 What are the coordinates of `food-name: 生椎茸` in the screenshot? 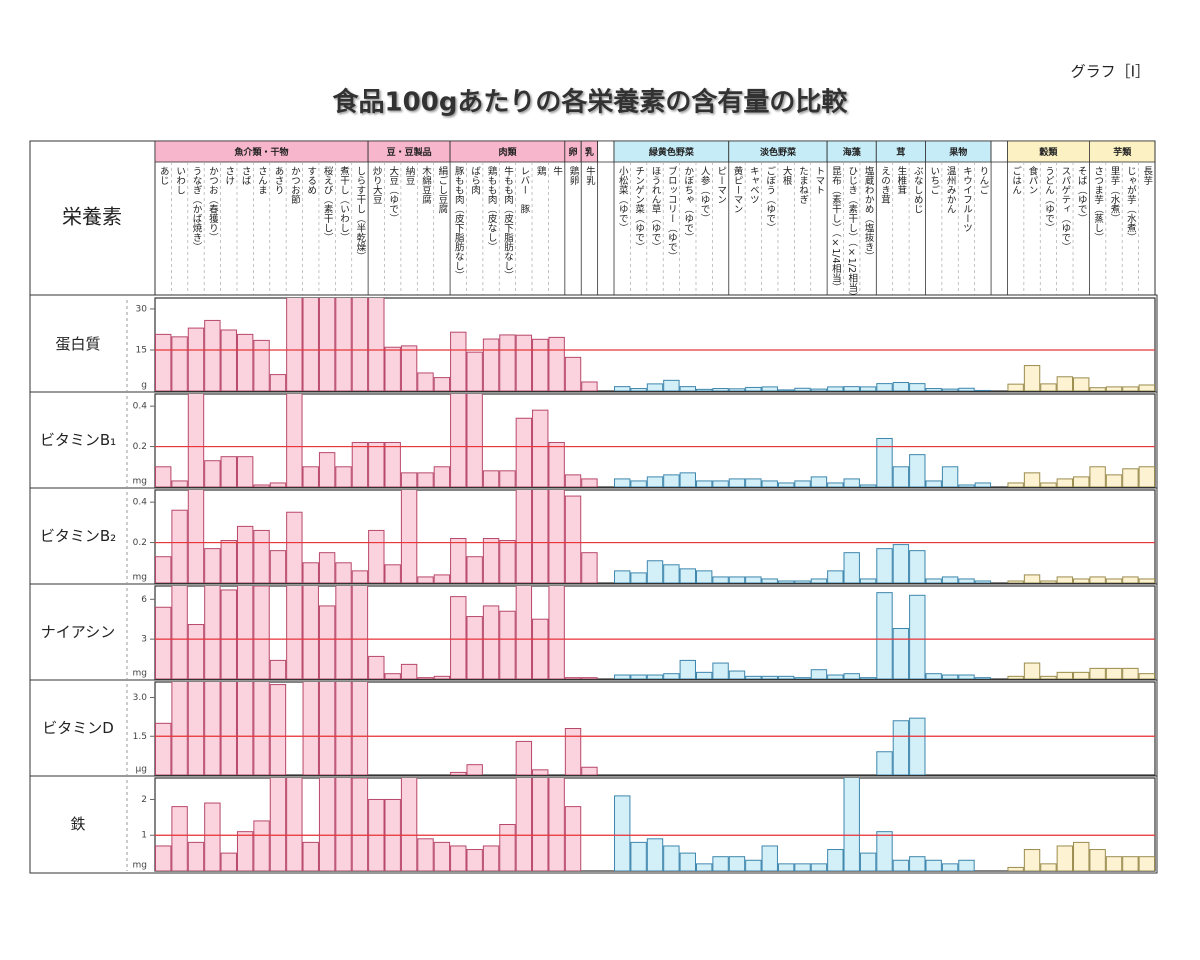 It's located at (901, 179).